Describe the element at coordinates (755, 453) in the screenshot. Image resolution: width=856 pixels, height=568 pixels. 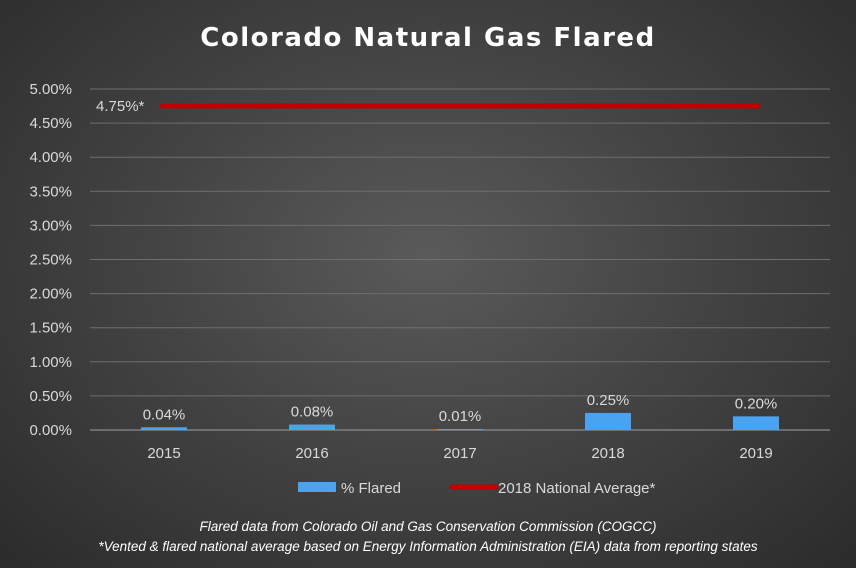
I see `x-tick-label: 2019` at that location.